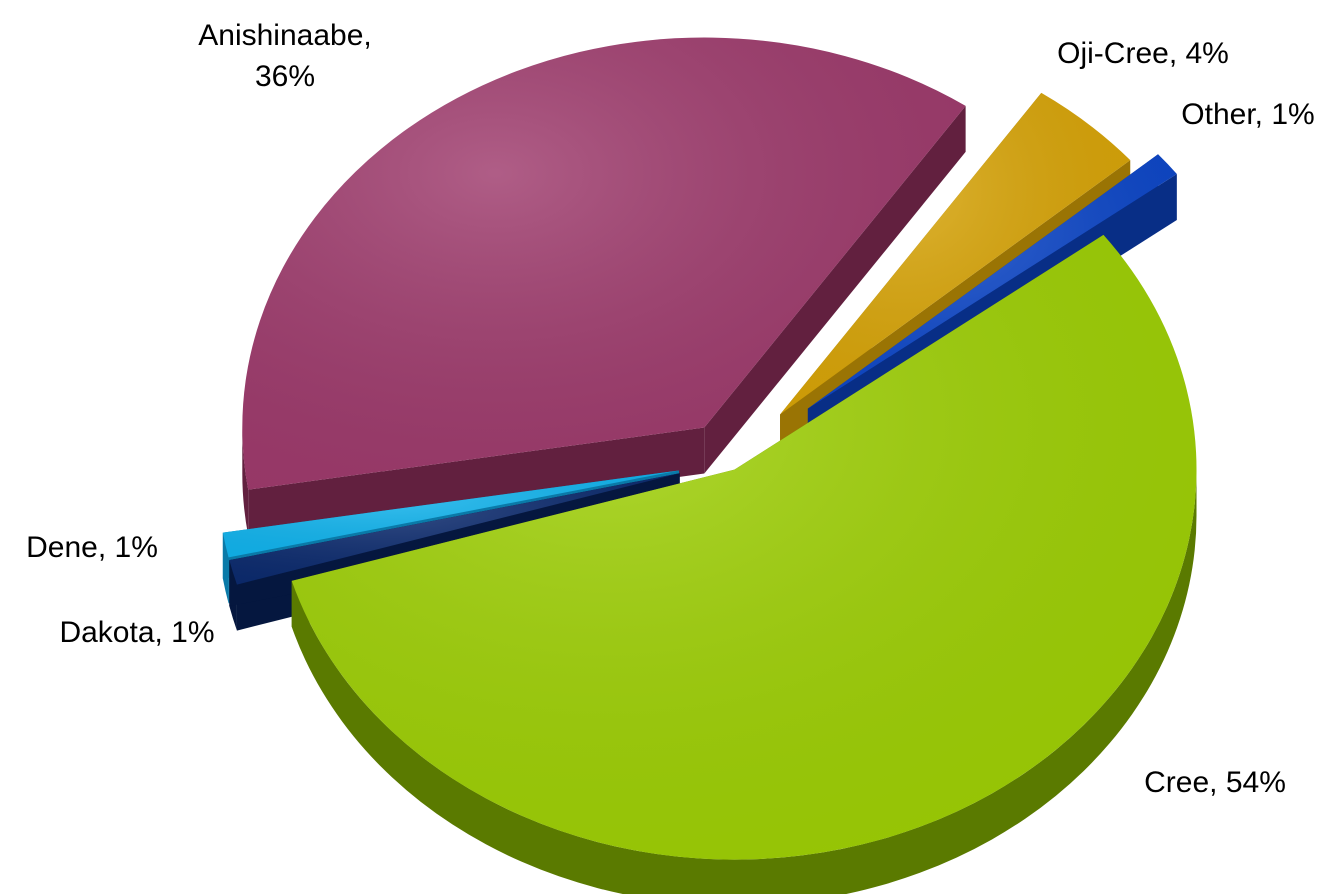 The height and width of the screenshot is (894, 1339). Describe the element at coordinates (1215, 782) in the screenshot. I see `label-cree: Cree, 54%` at that location.